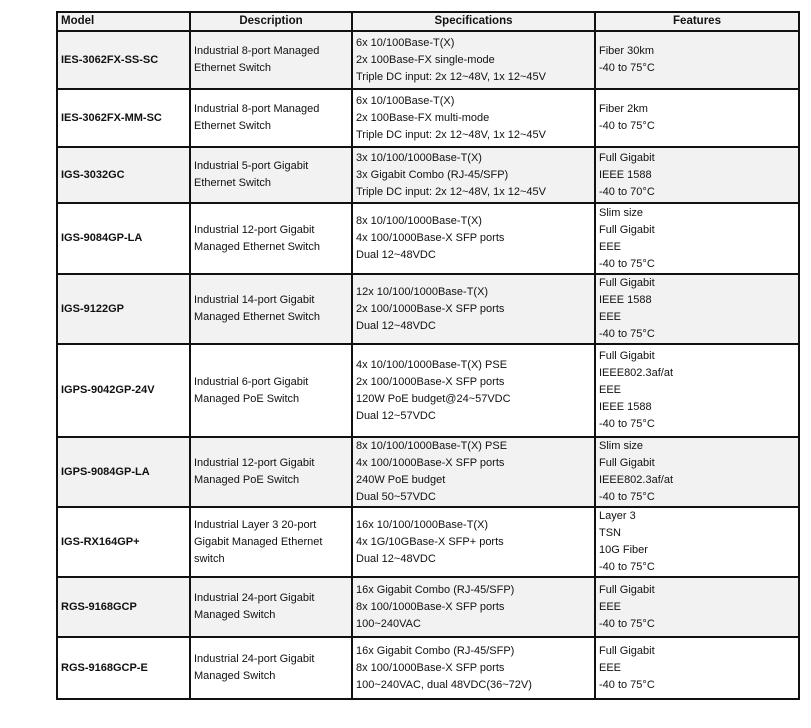  Describe the element at coordinates (697, 60) in the screenshot. I see `features-cell: Fiber 30km -40 to 75°C` at that location.